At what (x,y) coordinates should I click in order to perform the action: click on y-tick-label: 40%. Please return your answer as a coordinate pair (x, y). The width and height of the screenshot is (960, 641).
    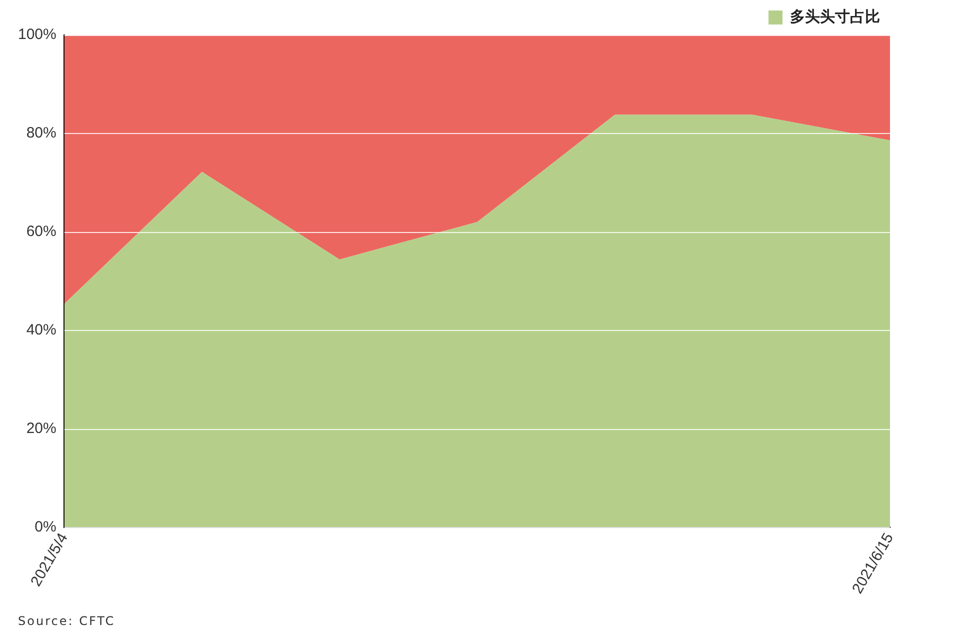
    Looking at the image, I should click on (41, 329).